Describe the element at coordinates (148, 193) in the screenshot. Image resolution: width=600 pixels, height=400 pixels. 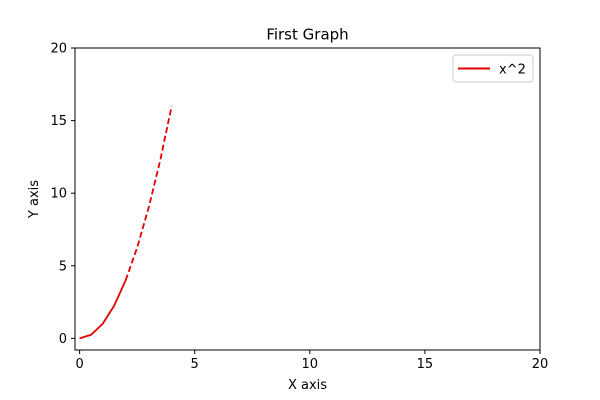
I see `series-line-dashed` at that location.